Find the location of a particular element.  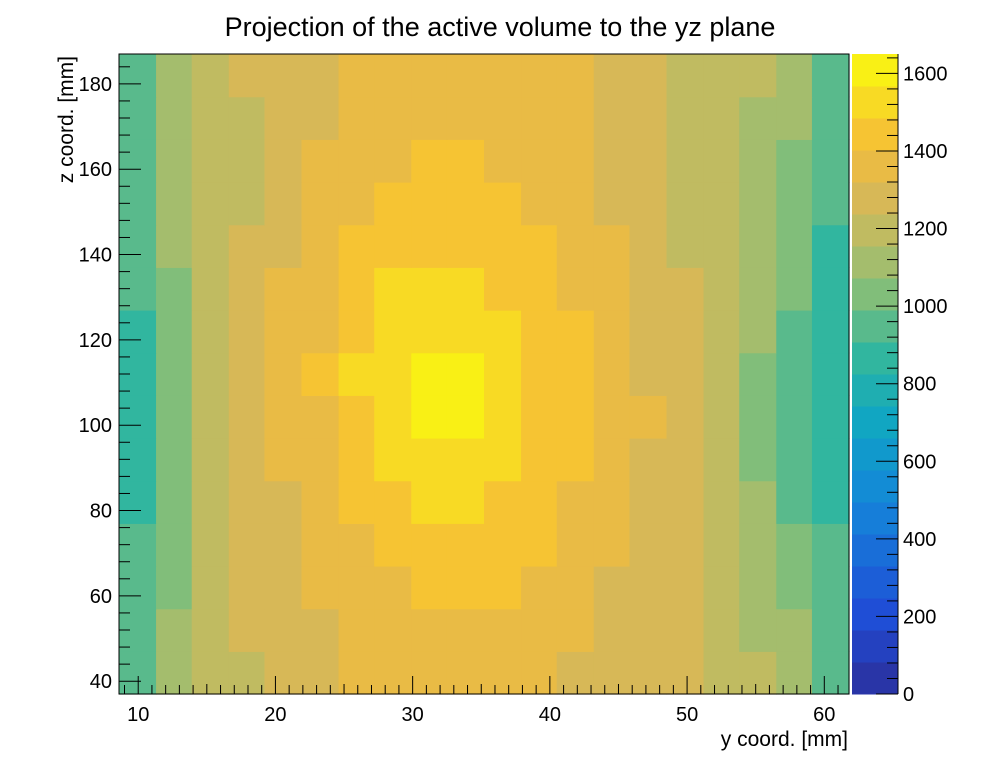

x-axis-label: y coord. [mm] is located at coordinates (784, 739).